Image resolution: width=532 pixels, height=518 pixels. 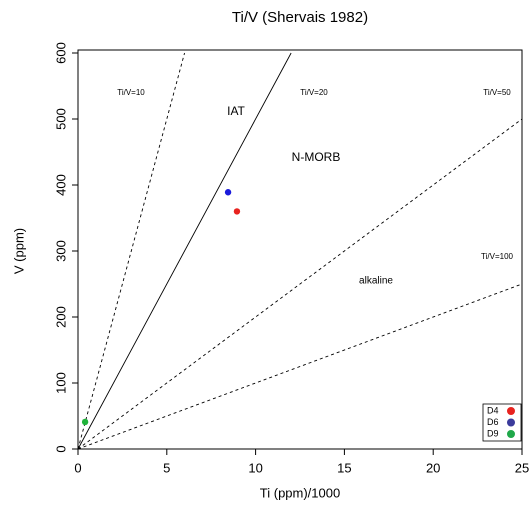 What do you see at coordinates (60, 251) in the screenshot?
I see `y-tick-label: 300` at bounding box center [60, 251].